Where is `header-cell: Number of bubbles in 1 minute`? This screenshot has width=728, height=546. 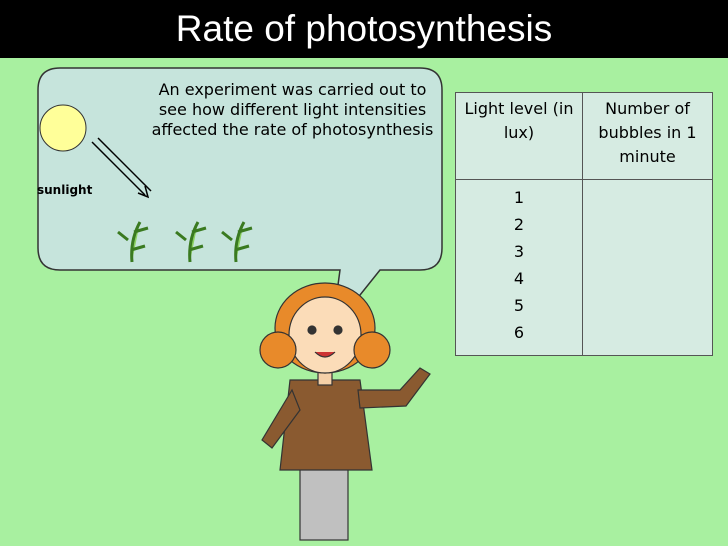 header-cell: Number of bubbles in 1 minute is located at coordinates (647, 136).